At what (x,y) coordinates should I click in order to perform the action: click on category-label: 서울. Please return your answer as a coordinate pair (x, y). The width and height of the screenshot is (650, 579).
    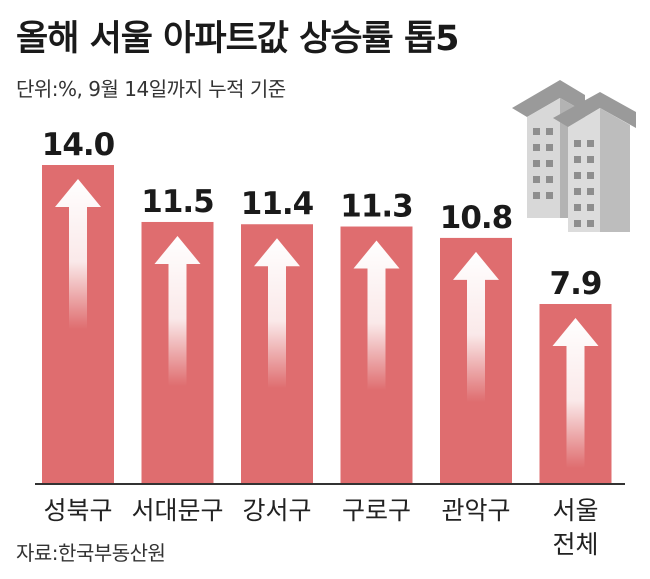
    Looking at the image, I should click on (575, 510).